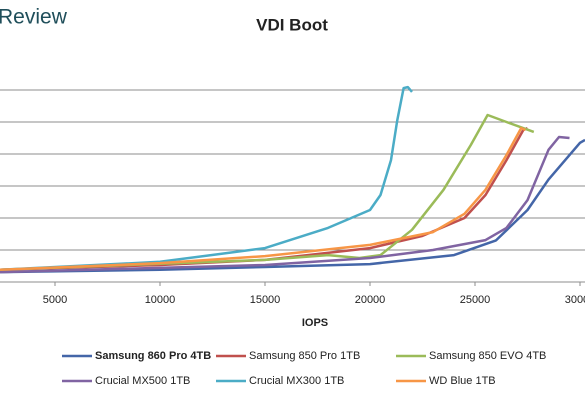 The image size is (585, 401). Describe the element at coordinates (265, 300) in the screenshot. I see `x-tick-label: 15000` at that location.